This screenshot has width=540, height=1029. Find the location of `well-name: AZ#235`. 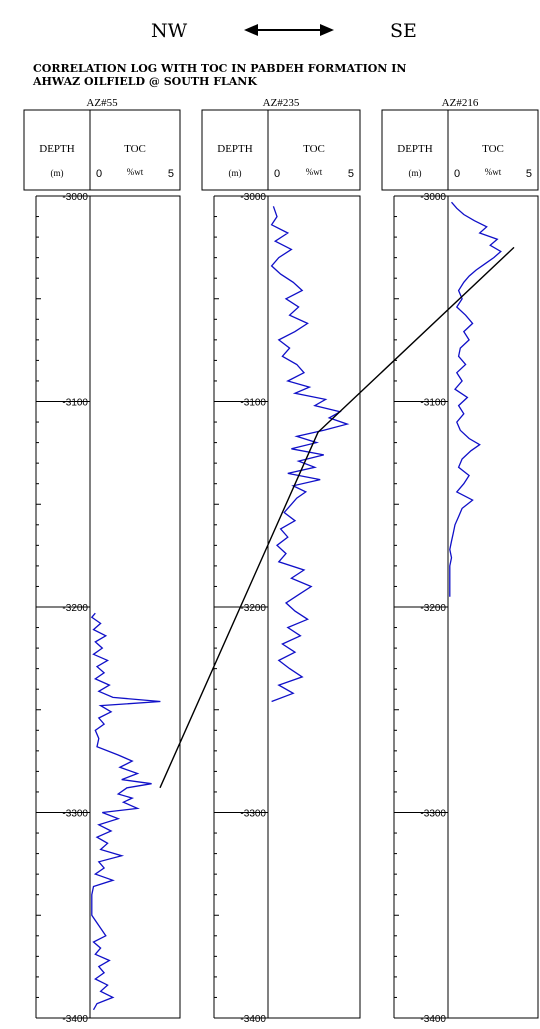

well-name: AZ#235 is located at coordinates (281, 103).